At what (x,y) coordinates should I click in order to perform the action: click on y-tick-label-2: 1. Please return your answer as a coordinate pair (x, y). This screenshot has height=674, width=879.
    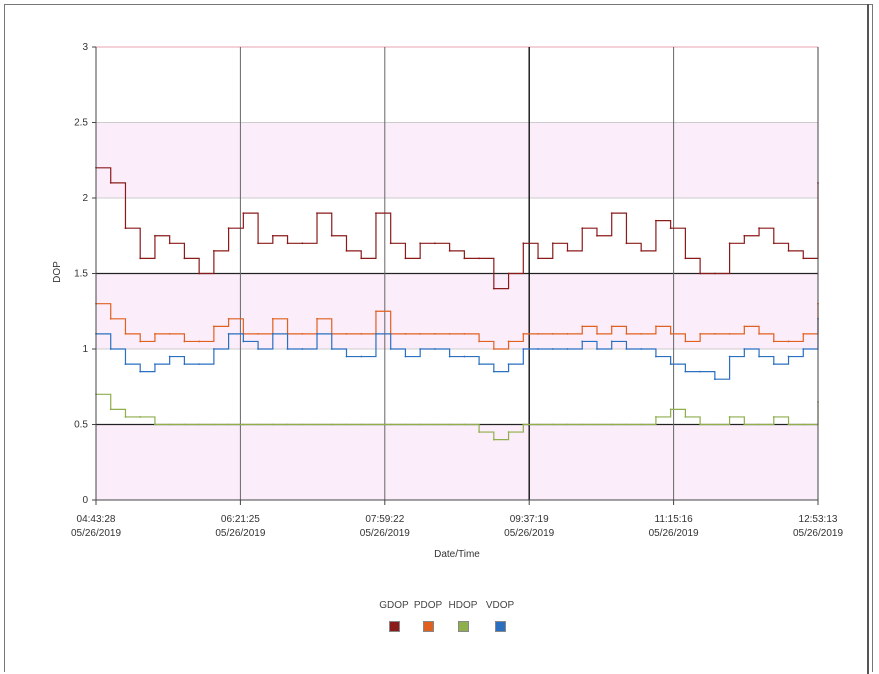
    Looking at the image, I should click on (85, 349).